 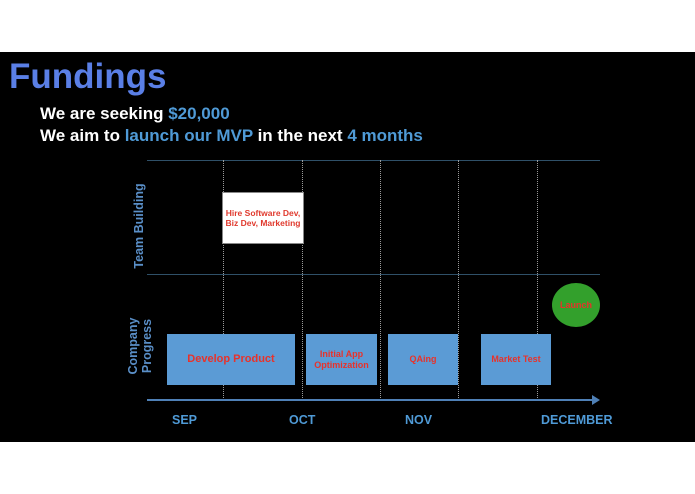 I want to click on launch-goal-prefix: We aim to, so click(x=82, y=135).